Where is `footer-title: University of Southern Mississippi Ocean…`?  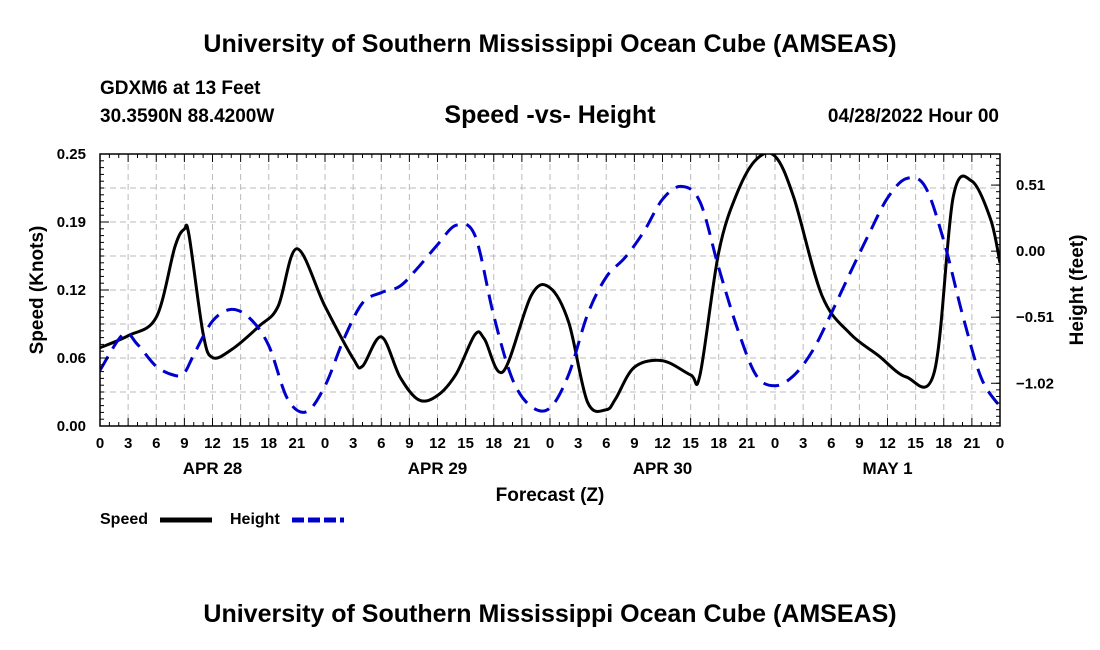 footer-title: University of Southern Mississippi Ocean… is located at coordinates (550, 614).